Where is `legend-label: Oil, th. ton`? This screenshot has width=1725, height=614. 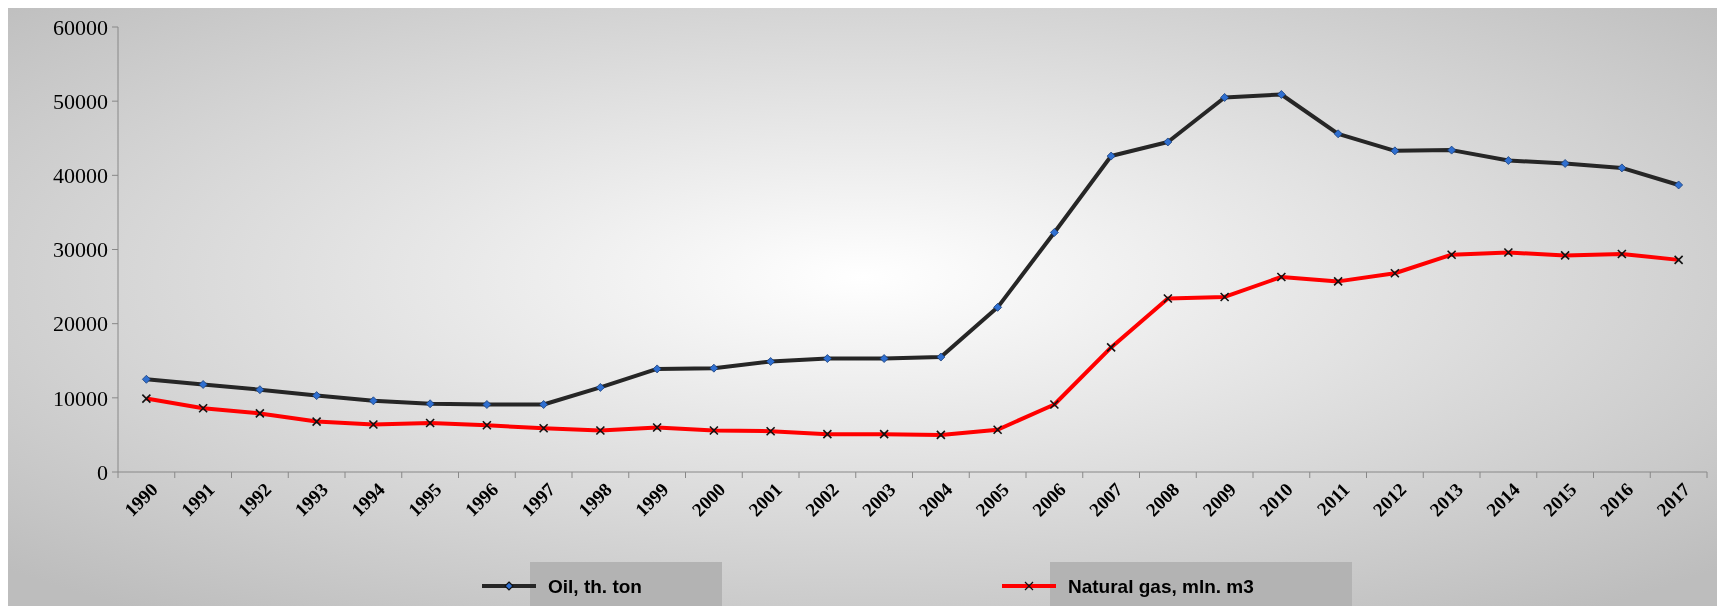
legend-label: Oil, th. ton is located at coordinates (595, 586).